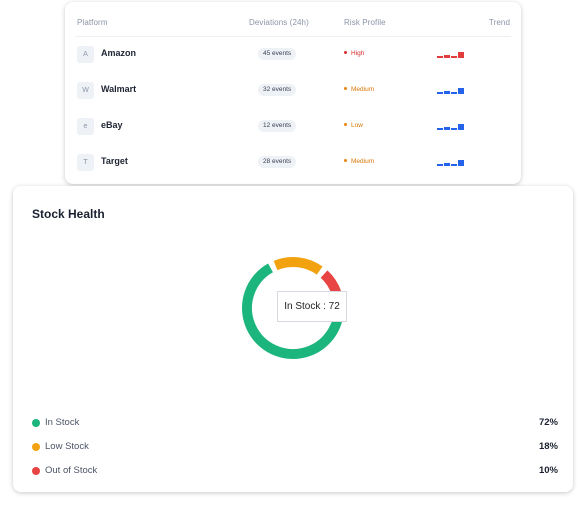 The height and width of the screenshot is (505, 585). I want to click on platform-name: Amazon, so click(119, 53).